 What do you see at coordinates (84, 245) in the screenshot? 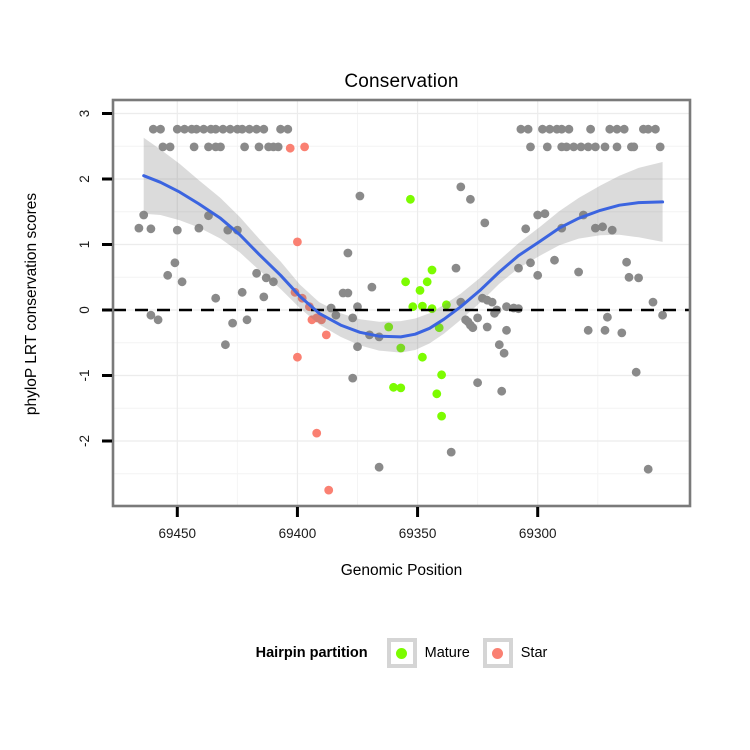
I see `y-tick-label: 1` at bounding box center [84, 245].